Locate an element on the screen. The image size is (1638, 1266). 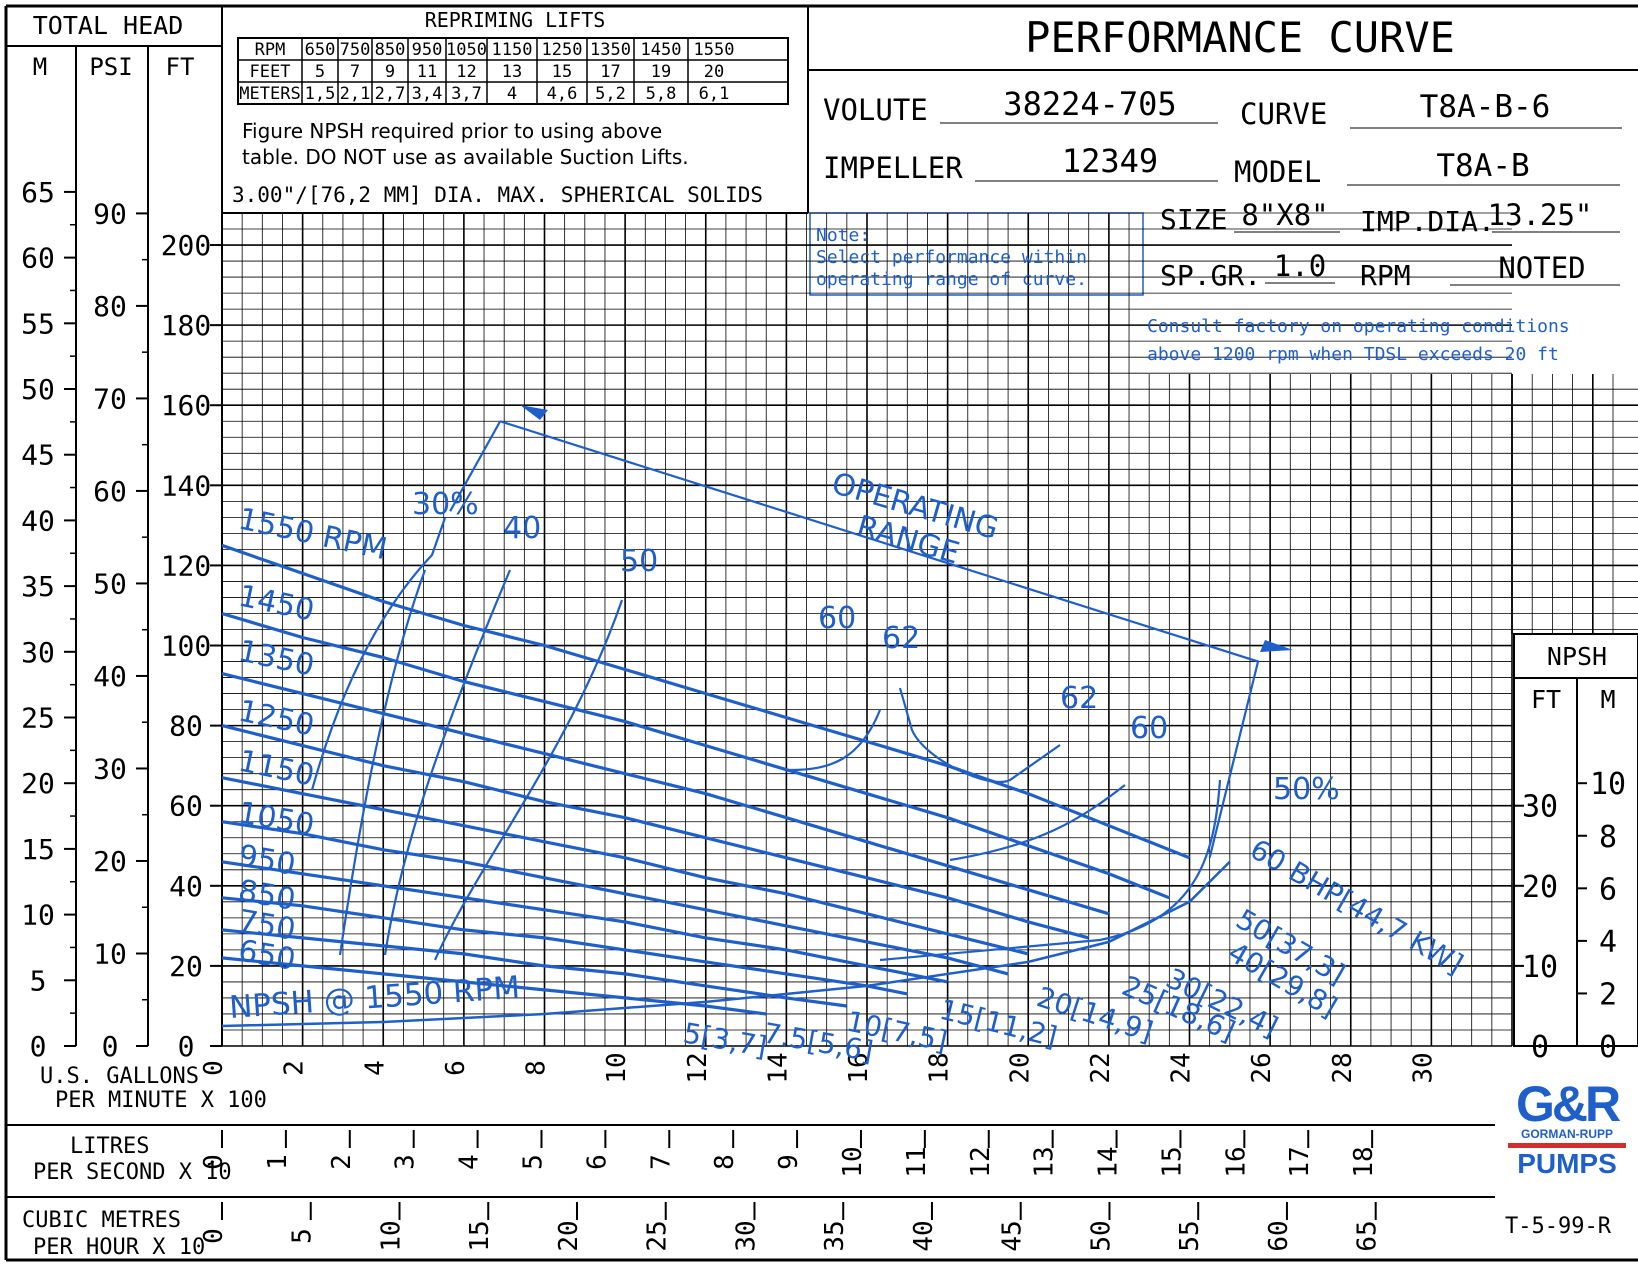
psi-tick-label: 10 is located at coordinates (110, 953).